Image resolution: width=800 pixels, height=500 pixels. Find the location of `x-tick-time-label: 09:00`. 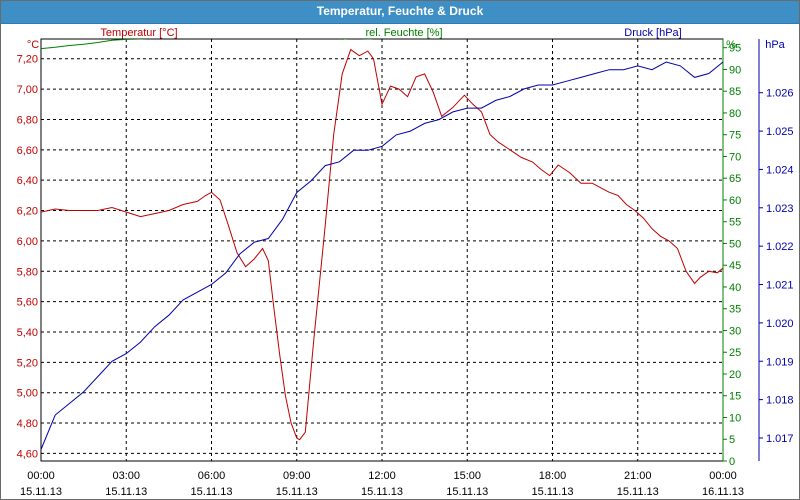

x-tick-time-label: 09:00 is located at coordinates (297, 476).